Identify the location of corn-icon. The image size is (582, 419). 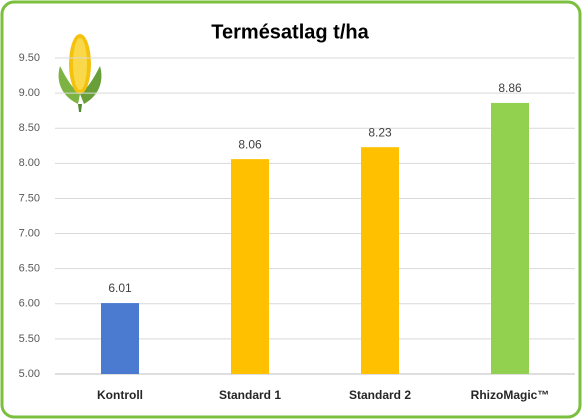
(80, 73).